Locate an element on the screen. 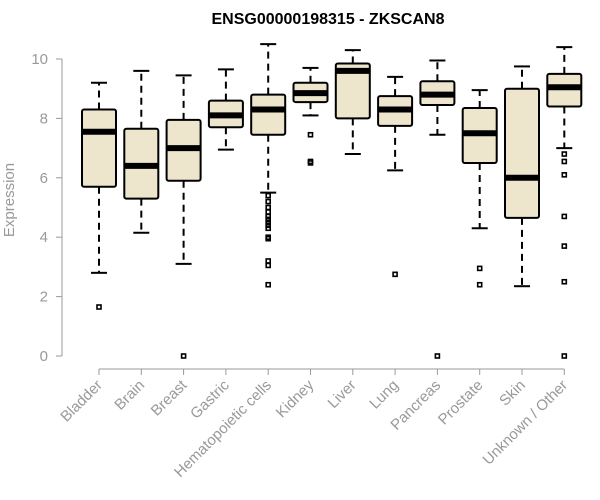  y-tick-label: 0 is located at coordinates (44, 356).